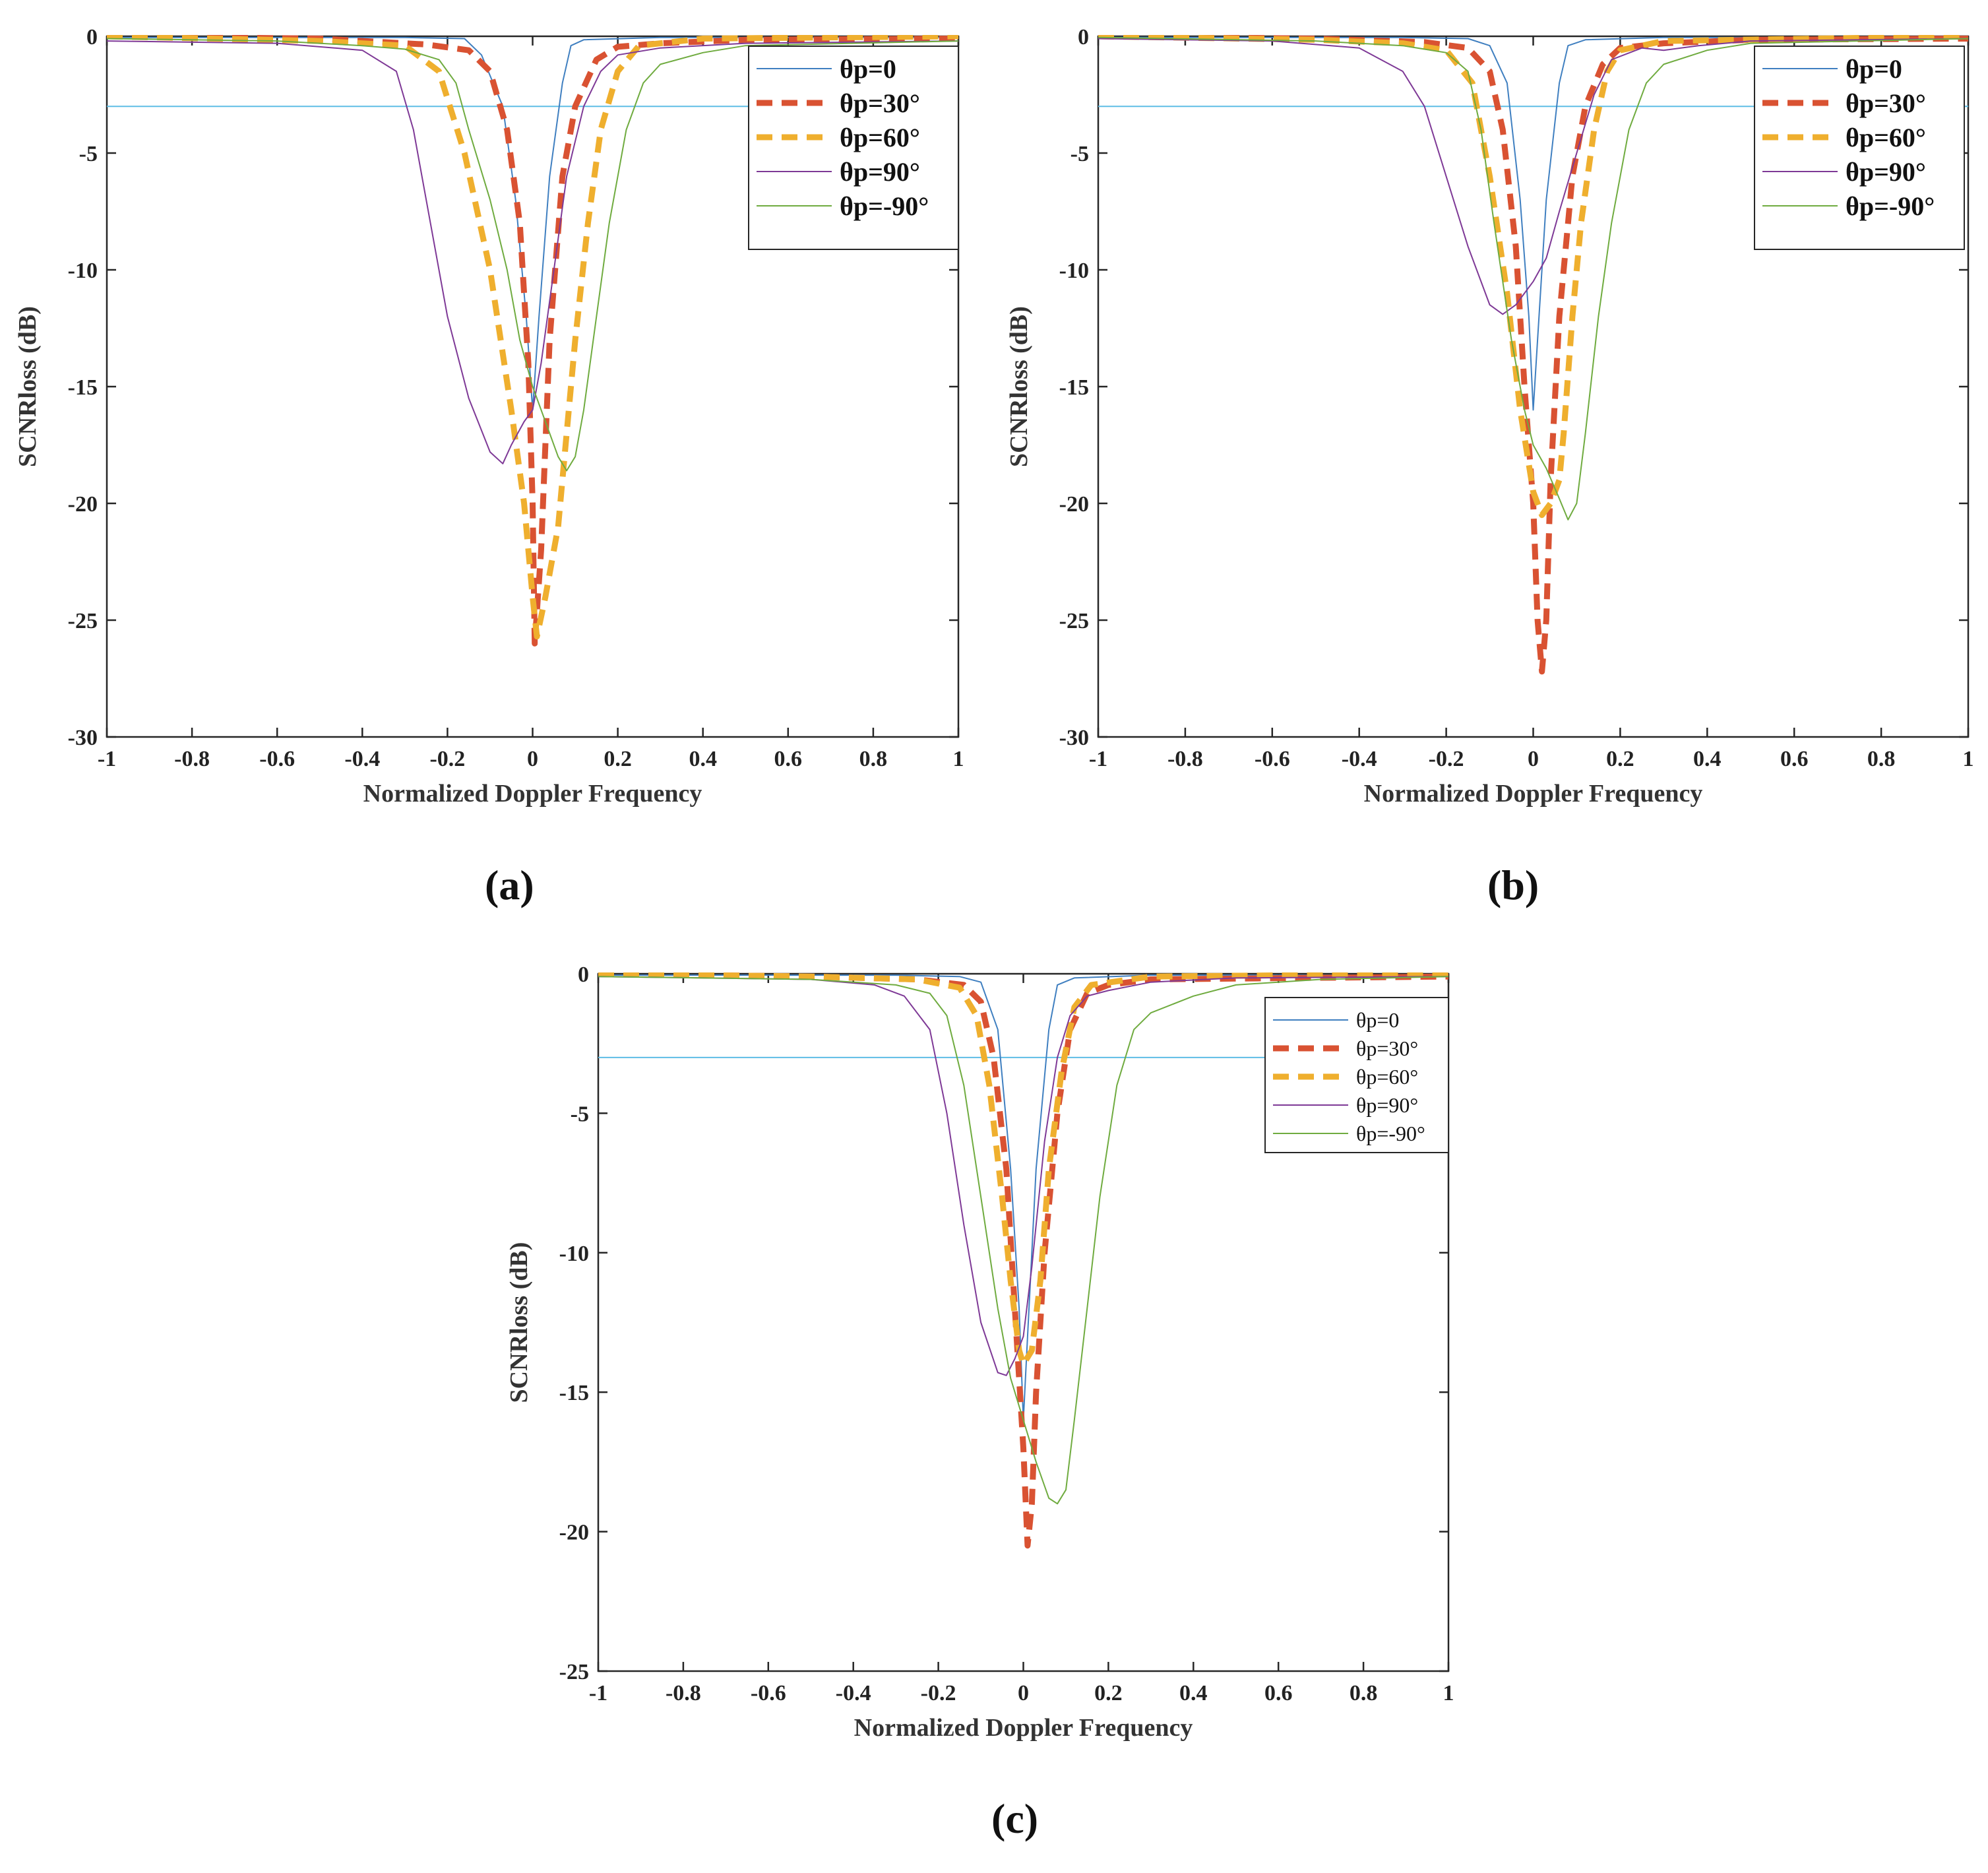 This screenshot has height=1873, width=1988. What do you see at coordinates (1513, 885) in the screenshot?
I see `panel-caption-b: (b)` at bounding box center [1513, 885].